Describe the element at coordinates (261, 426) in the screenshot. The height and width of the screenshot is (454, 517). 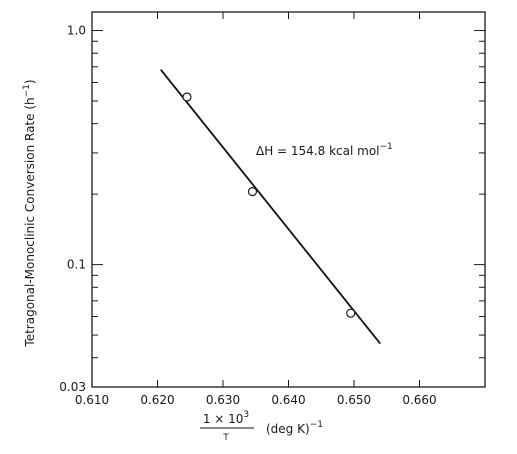
I see `x-axis-label: 1 × 103 T (deg K)−1` at that location.